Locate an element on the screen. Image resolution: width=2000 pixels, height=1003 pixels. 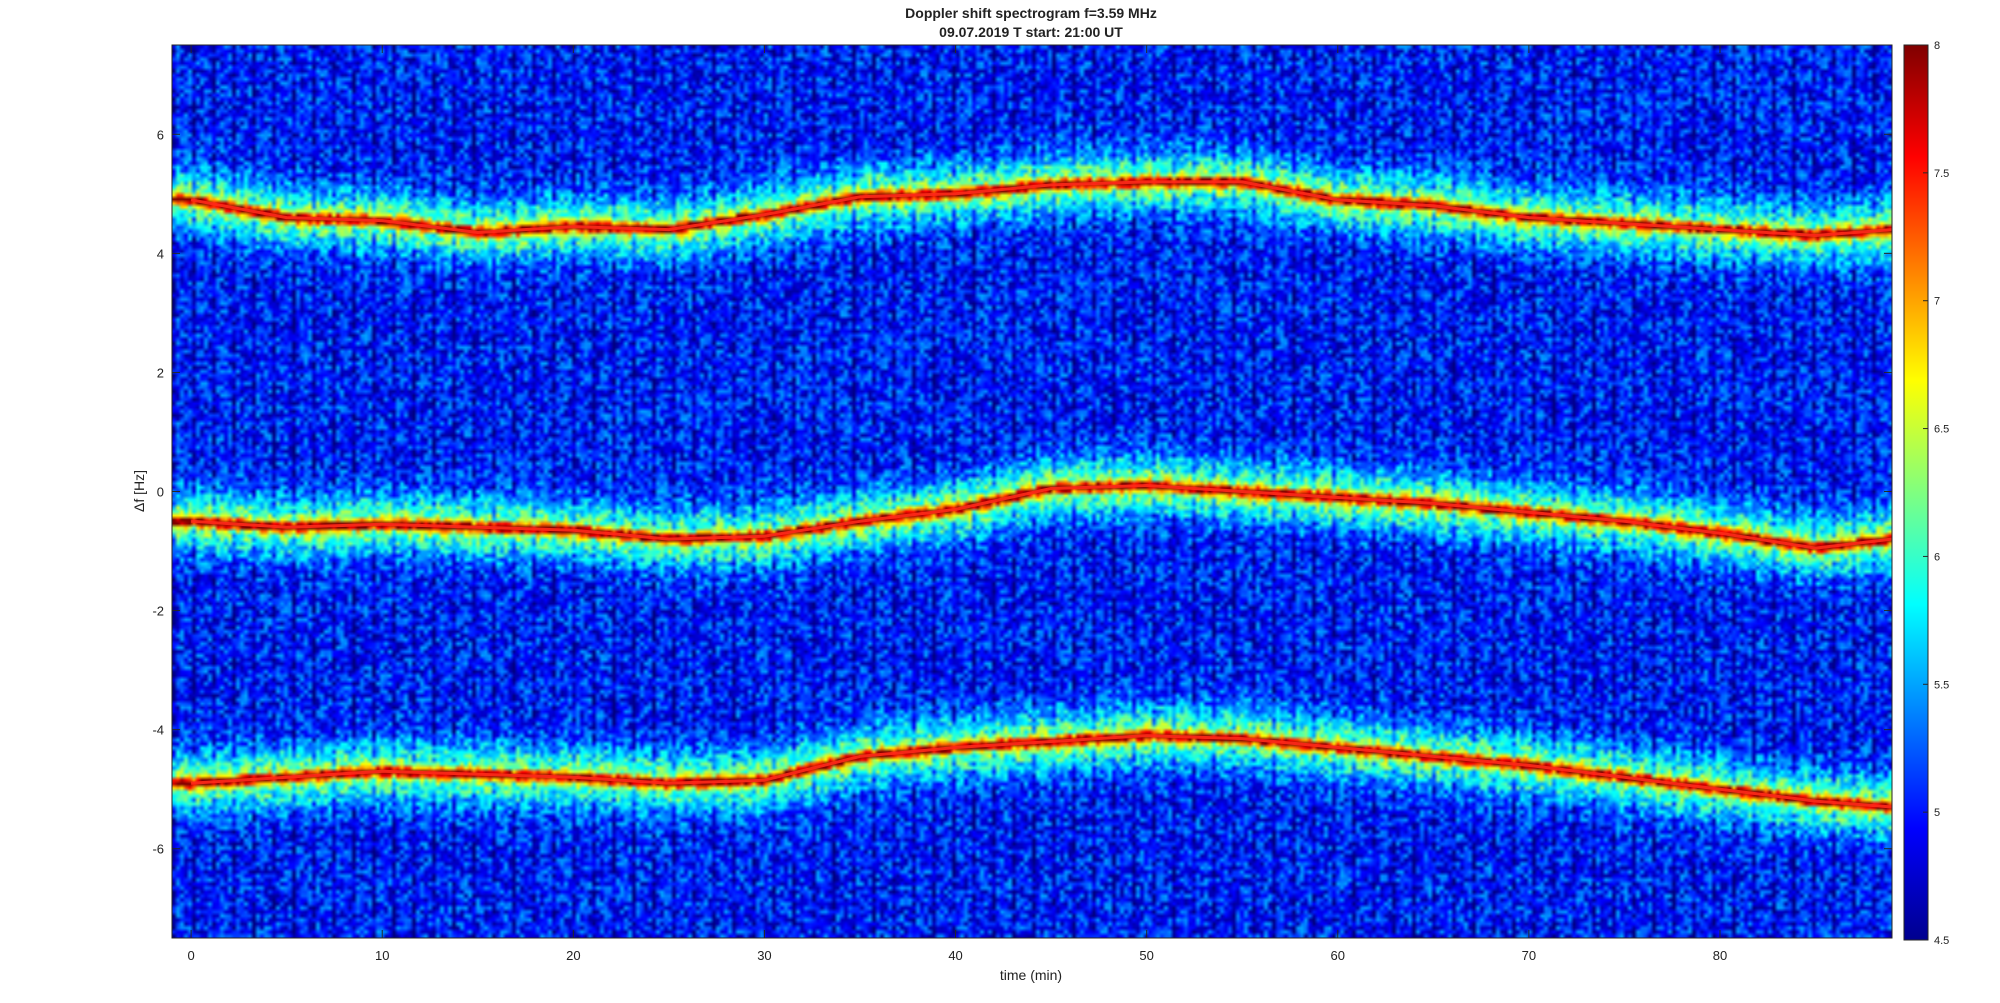
colorbar-tick-label: 6.5 is located at coordinates (1941, 430).